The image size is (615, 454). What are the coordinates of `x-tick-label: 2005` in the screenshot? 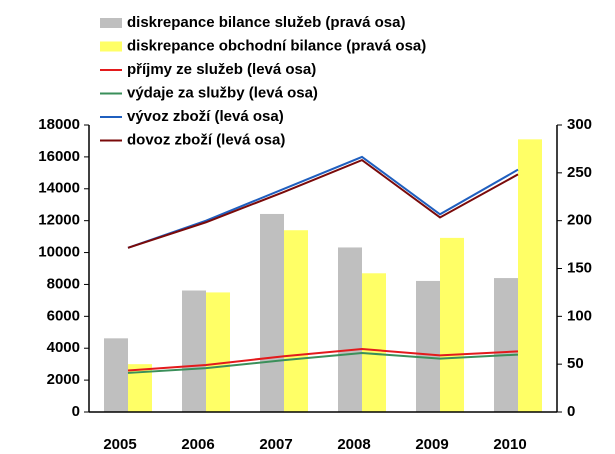 It's located at (119, 444).